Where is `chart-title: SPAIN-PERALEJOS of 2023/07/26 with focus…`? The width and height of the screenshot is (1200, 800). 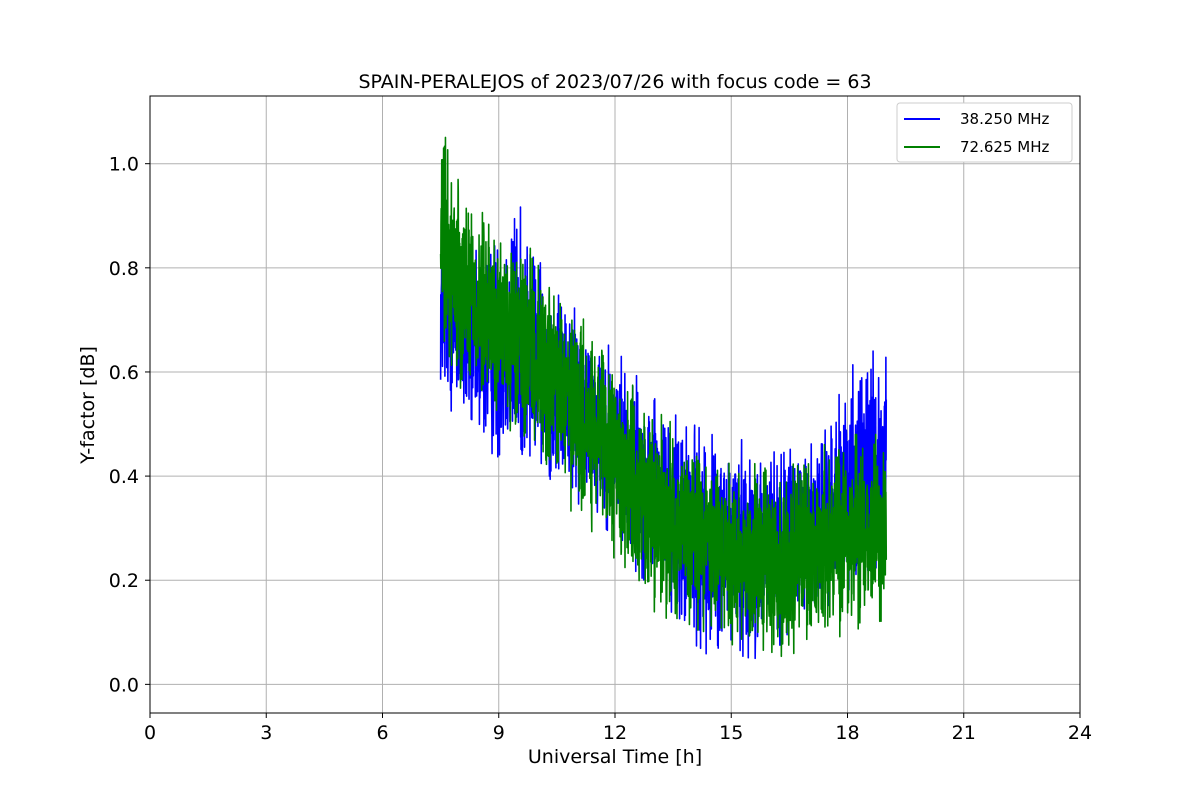
chart-title: SPAIN-PERALEJOS of 2023/07/26 with focus… is located at coordinates (614, 82).